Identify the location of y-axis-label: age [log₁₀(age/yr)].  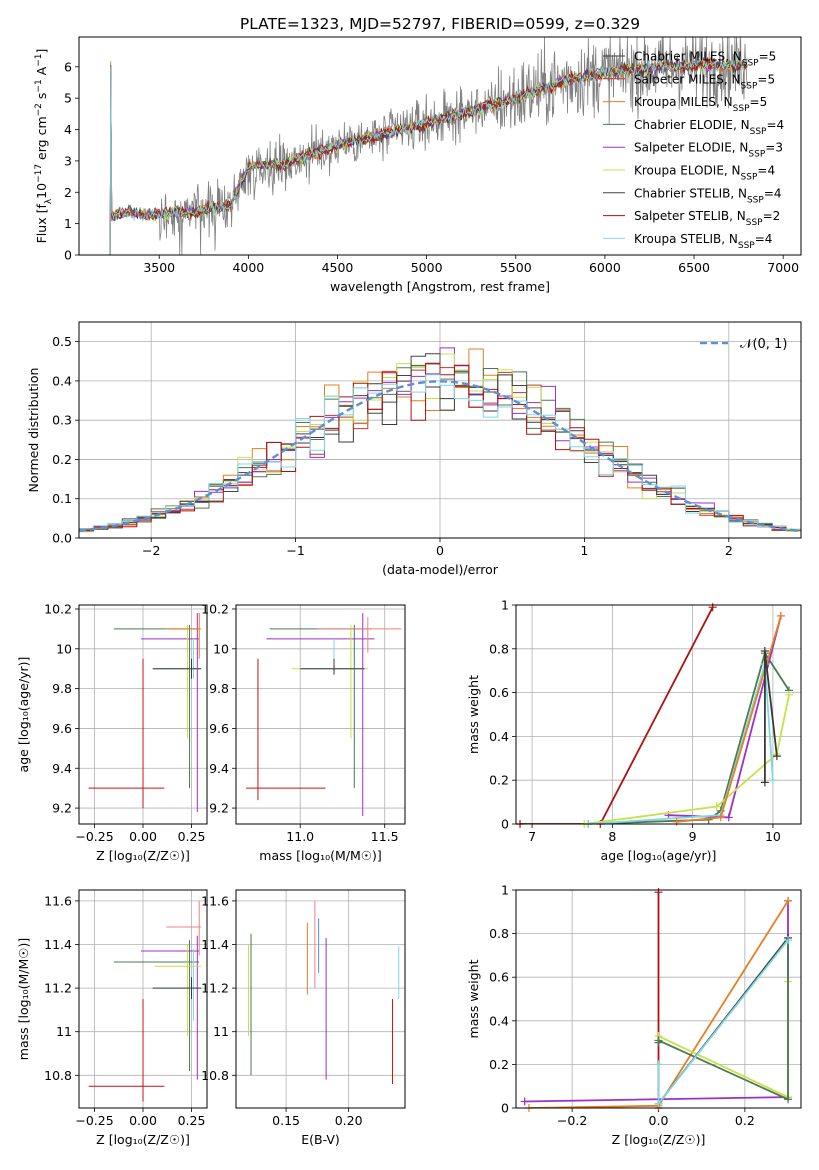
(23, 715).